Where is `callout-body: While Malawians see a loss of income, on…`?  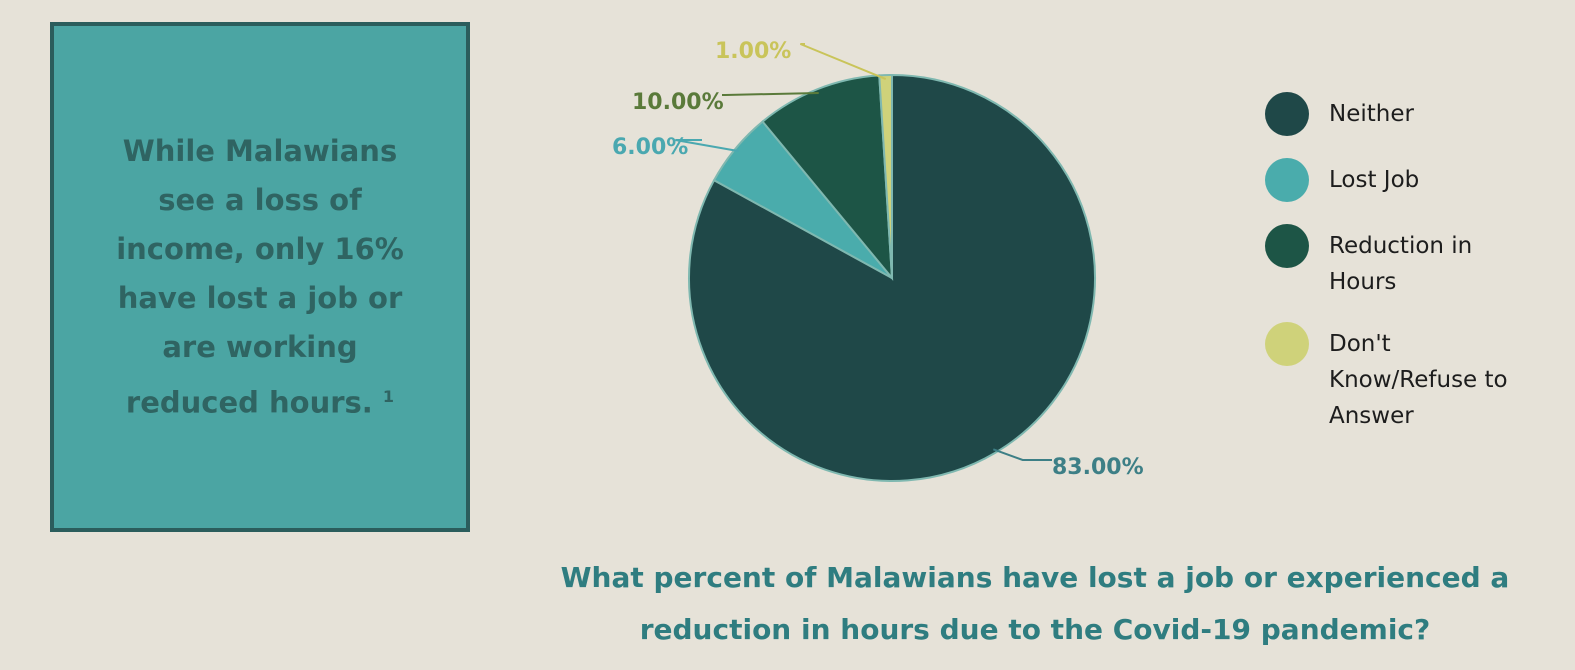
callout-body: While Malawians see a loss of income, on… is located at coordinates (260, 276).